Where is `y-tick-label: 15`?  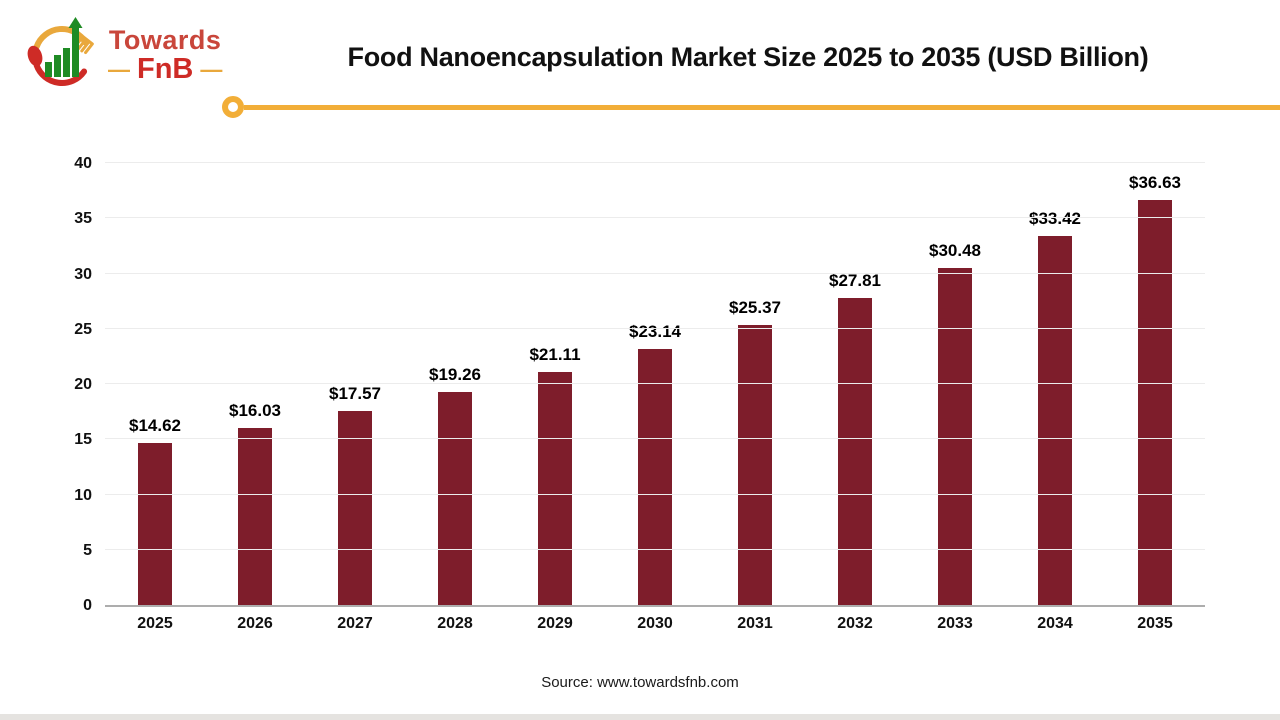 y-tick-label: 15 is located at coordinates (83, 440).